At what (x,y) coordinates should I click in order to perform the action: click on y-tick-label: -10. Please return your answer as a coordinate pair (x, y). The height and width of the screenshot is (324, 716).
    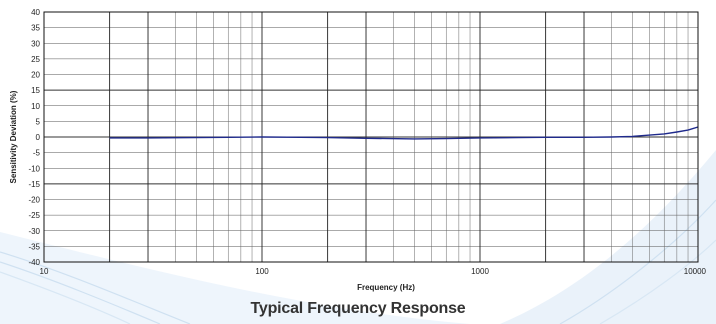
    Looking at the image, I should click on (34, 168).